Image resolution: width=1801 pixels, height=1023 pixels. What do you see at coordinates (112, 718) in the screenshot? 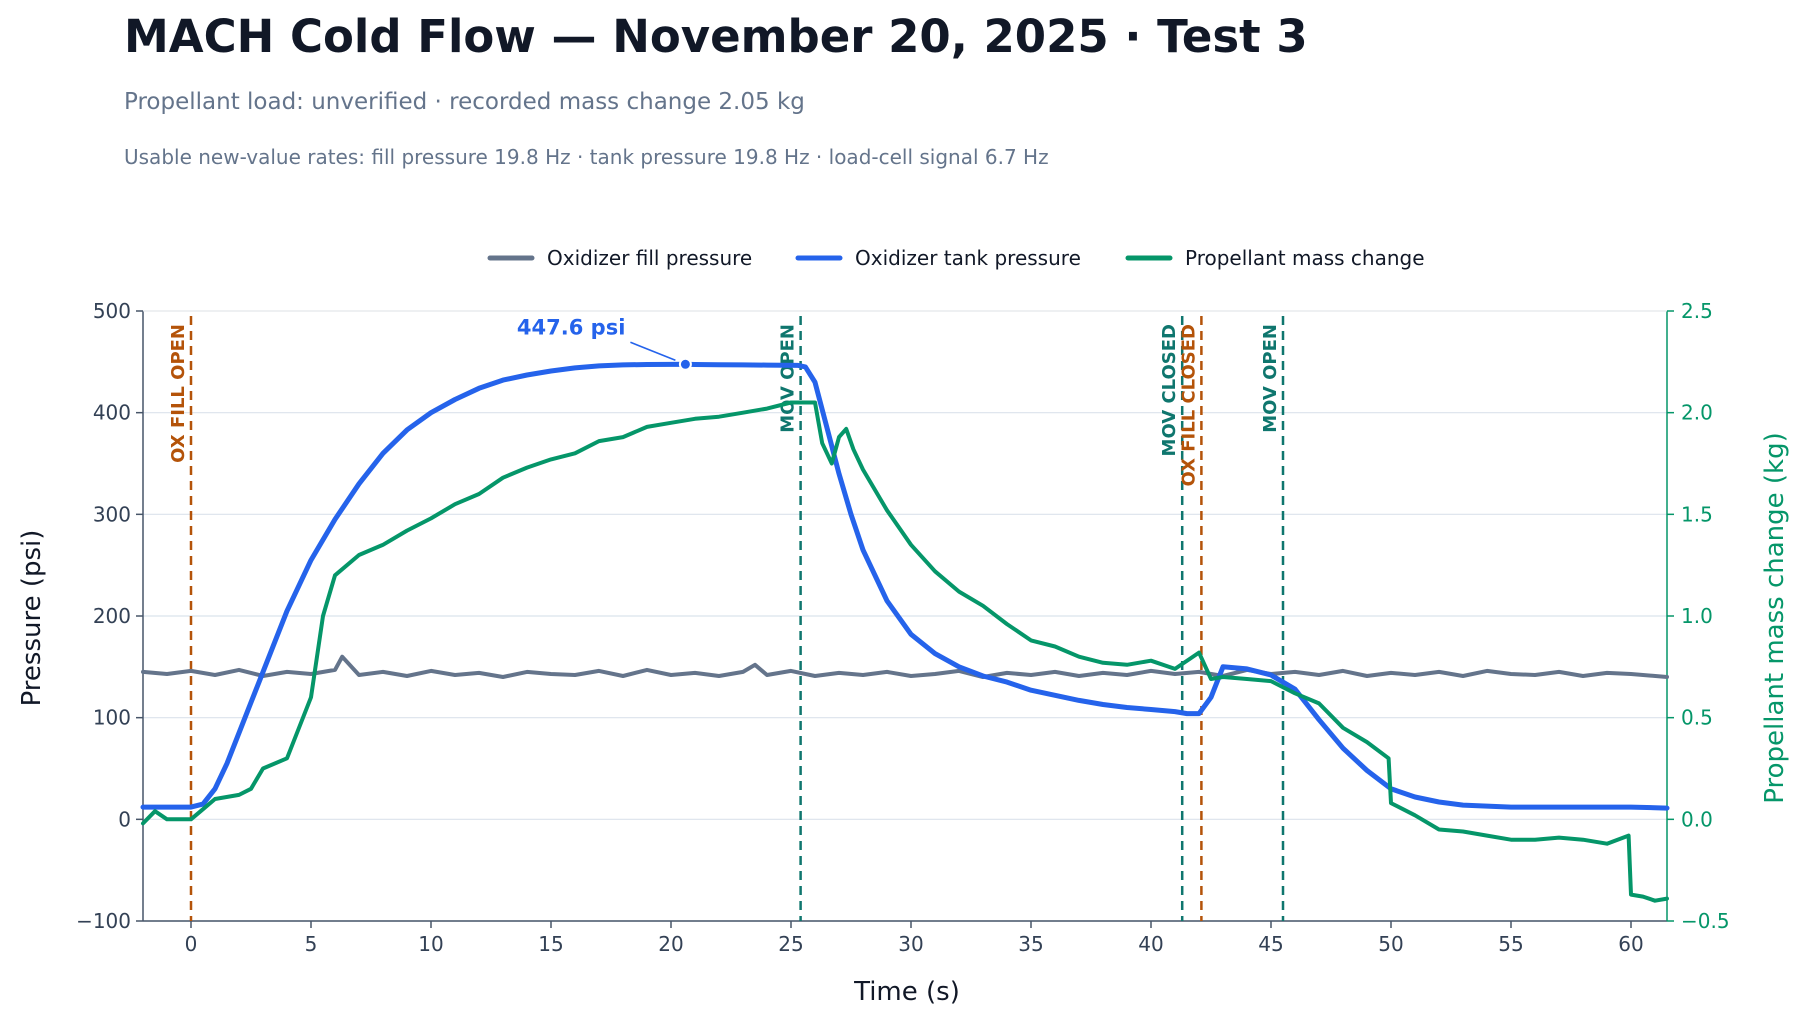
I see `y-tick-label: 100` at bounding box center [112, 718].